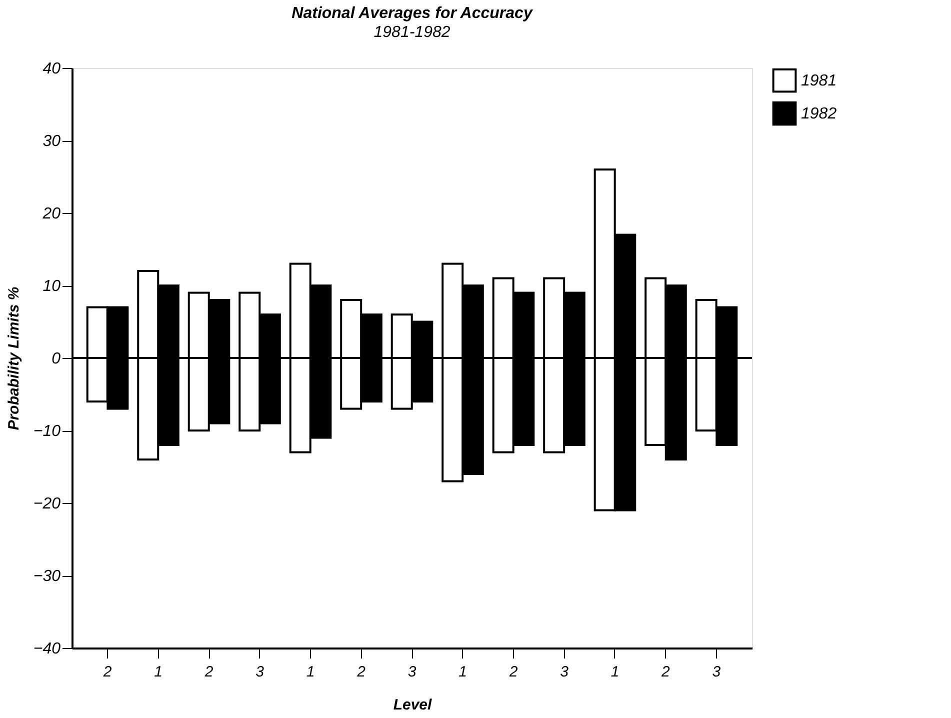 The width and height of the screenshot is (951, 718). I want to click on y-tick-label: −30, so click(47, 576).